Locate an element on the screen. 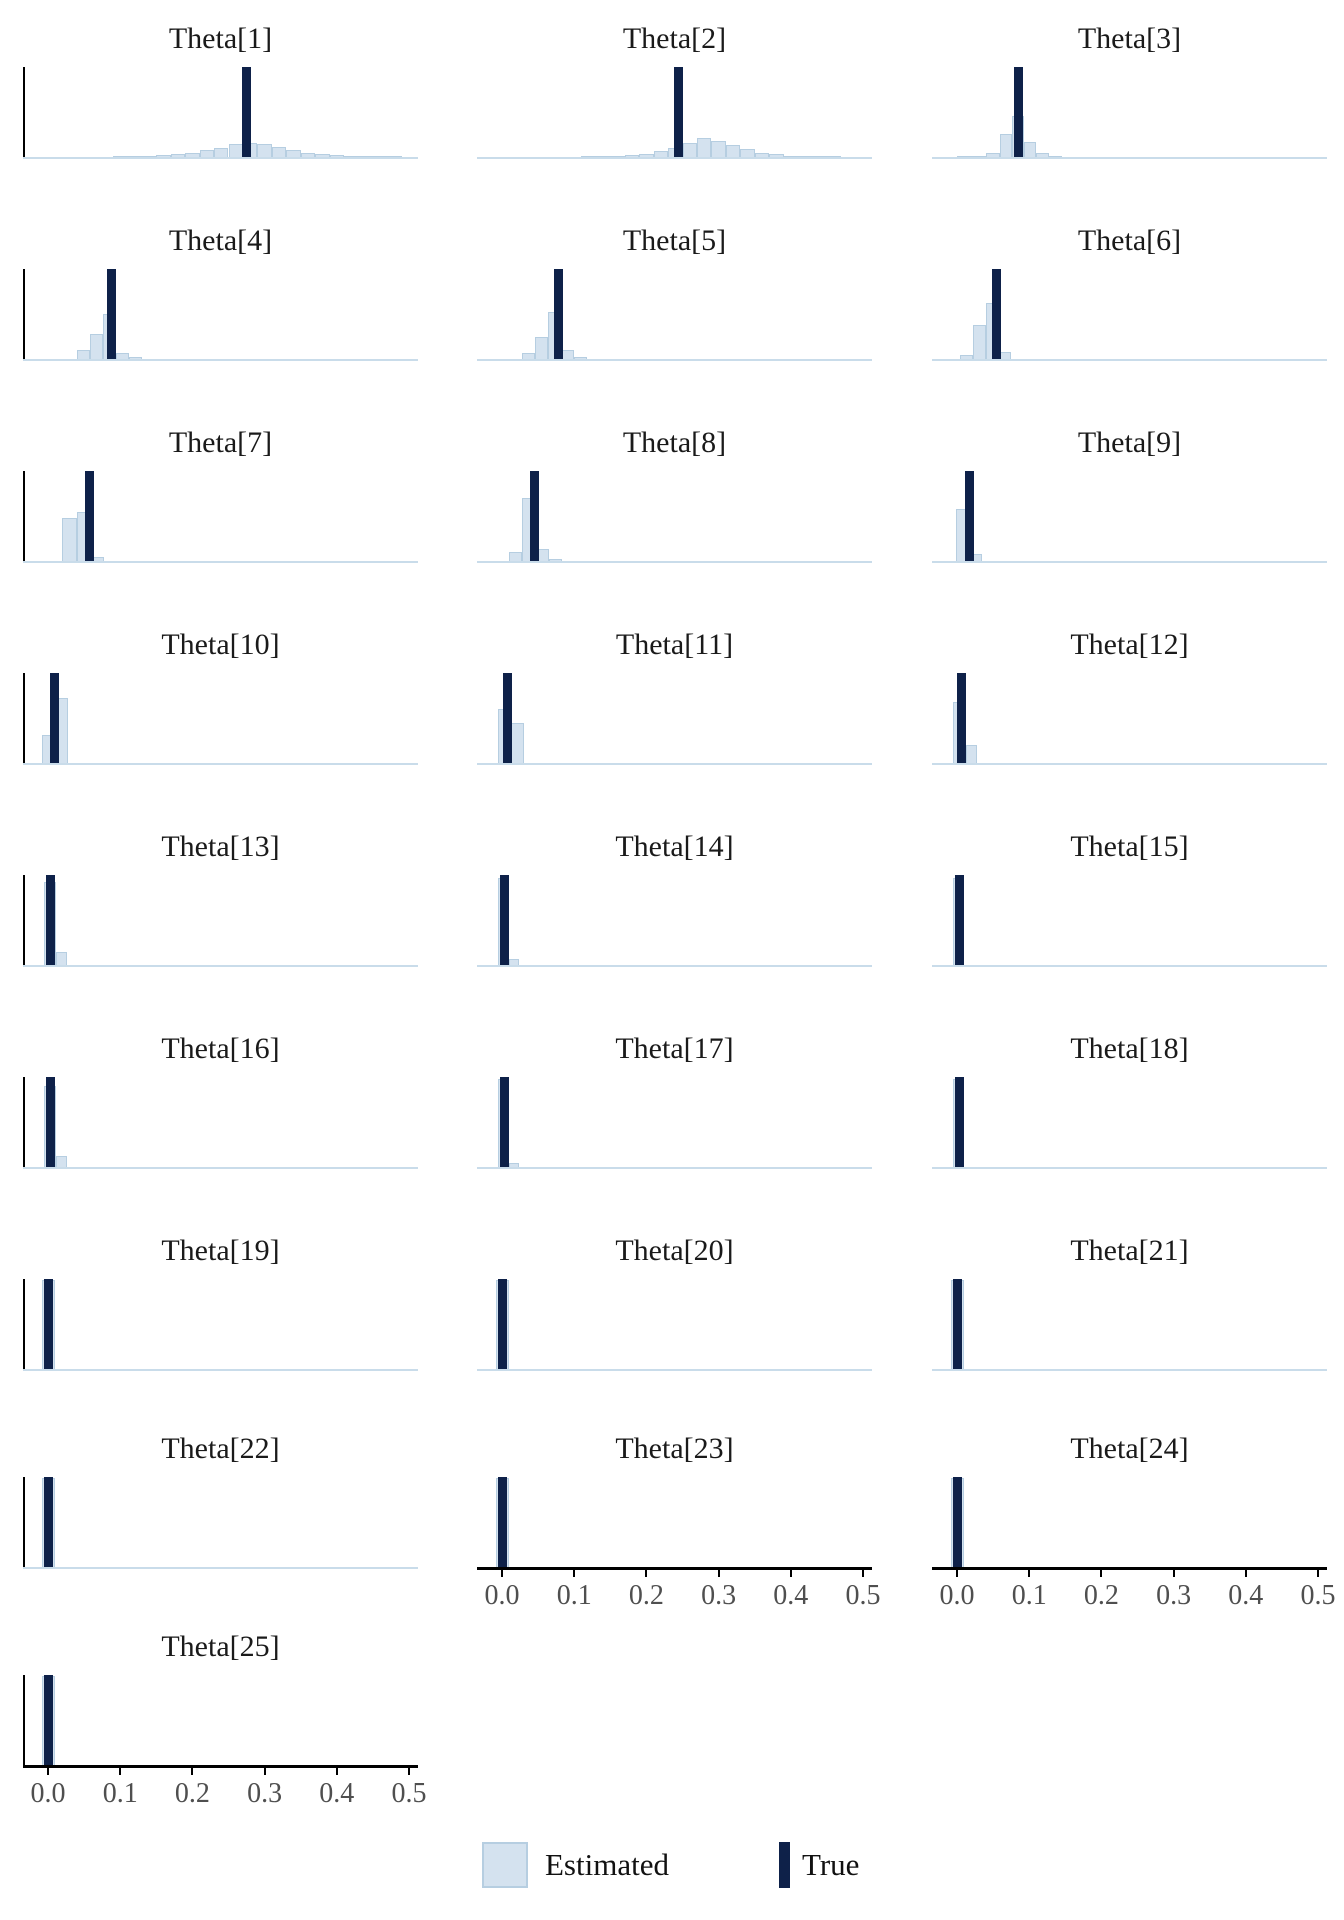  panel-title: Theta[7] is located at coordinates (220, 442).